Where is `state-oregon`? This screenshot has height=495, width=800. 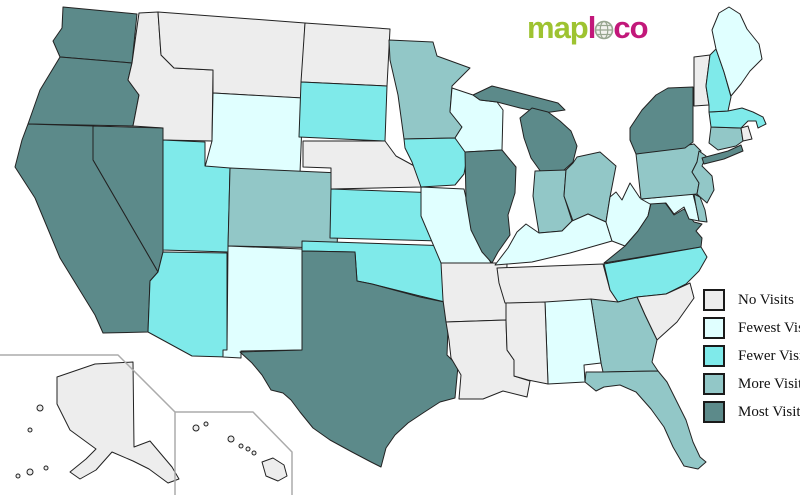
state-oregon is located at coordinates (83, 91).